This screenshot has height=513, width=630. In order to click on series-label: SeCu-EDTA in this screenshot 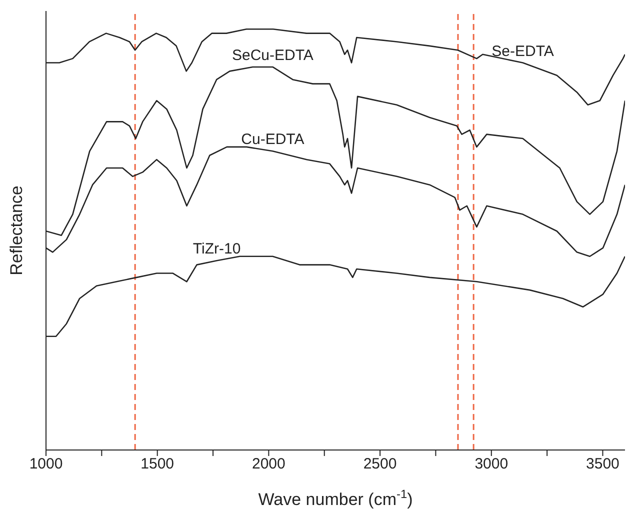, I will do `click(273, 55)`.